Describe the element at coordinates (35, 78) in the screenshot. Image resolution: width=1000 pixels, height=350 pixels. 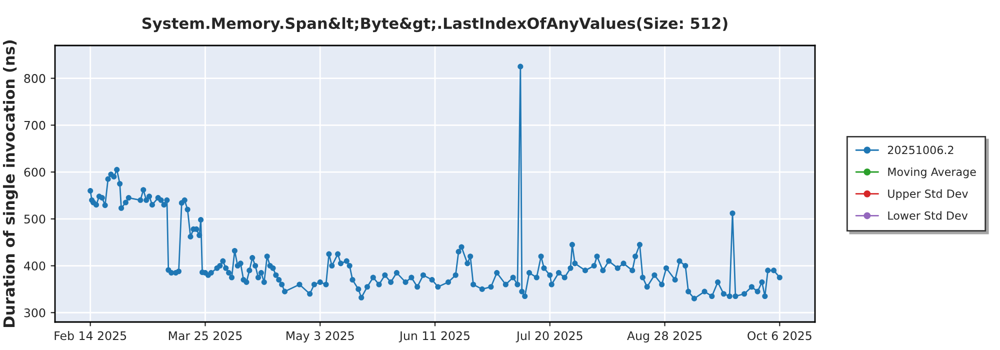
I see `y-tick-label: 800` at that location.